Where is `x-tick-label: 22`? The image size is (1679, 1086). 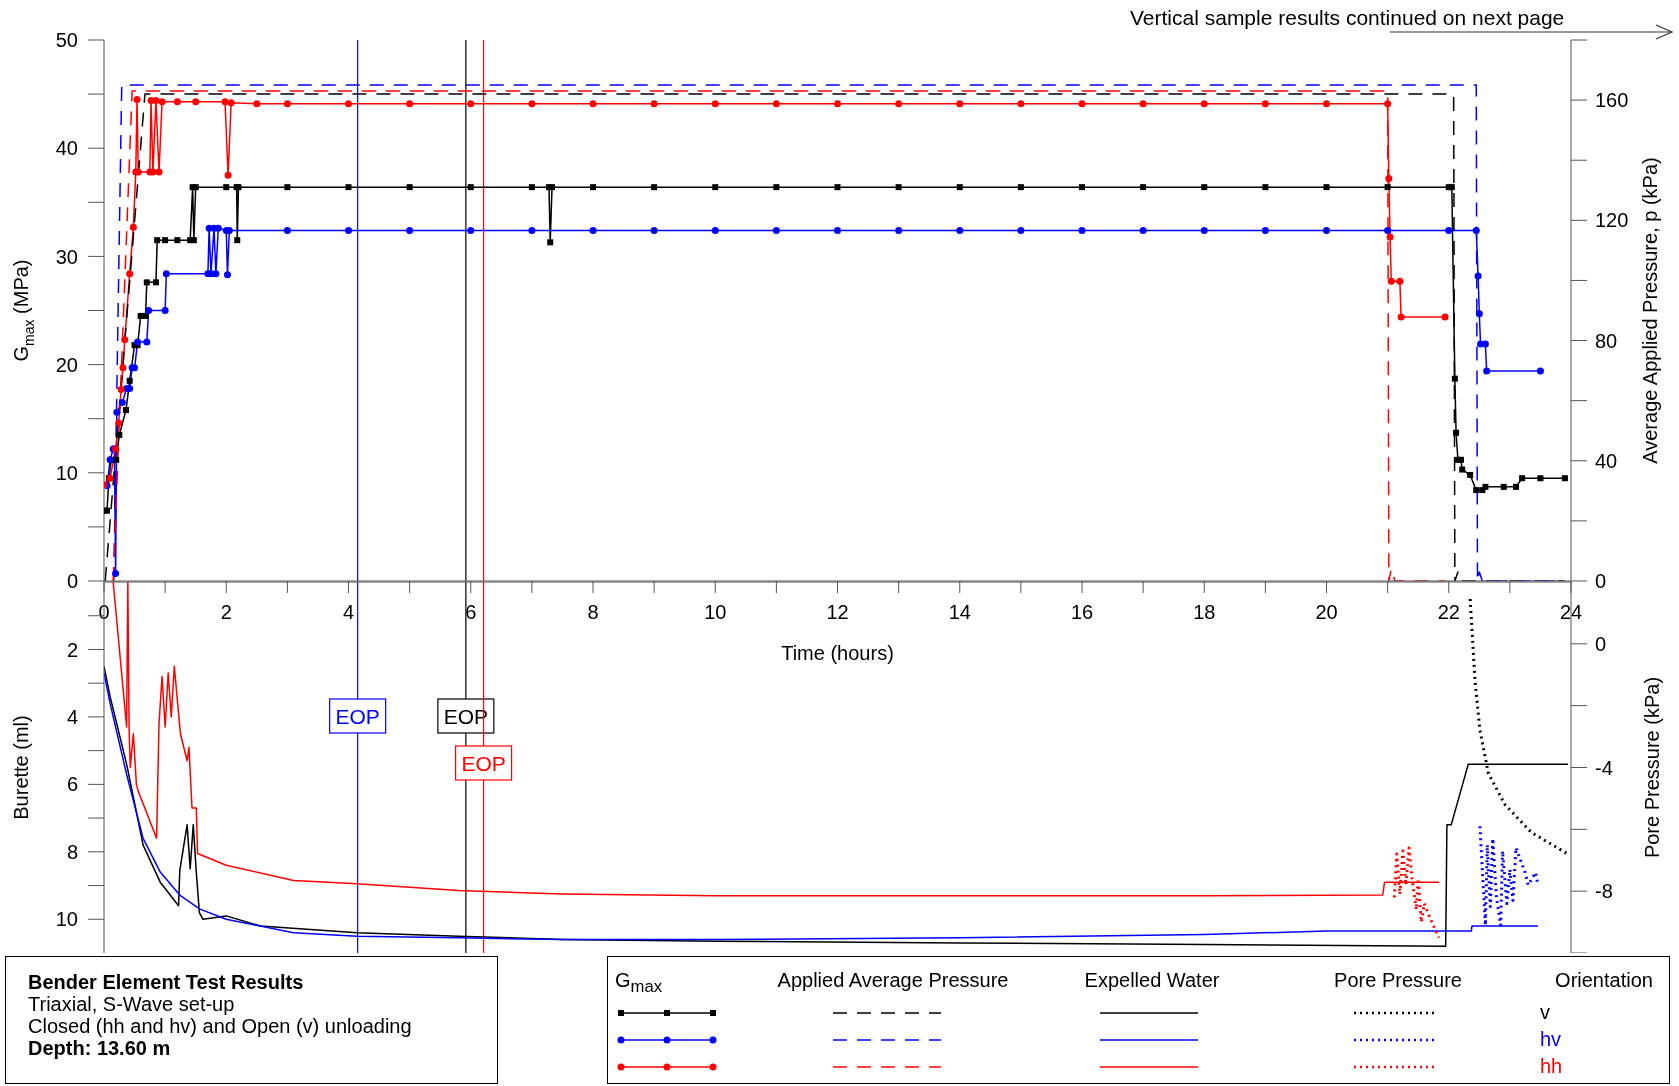 x-tick-label: 22 is located at coordinates (1448, 612).